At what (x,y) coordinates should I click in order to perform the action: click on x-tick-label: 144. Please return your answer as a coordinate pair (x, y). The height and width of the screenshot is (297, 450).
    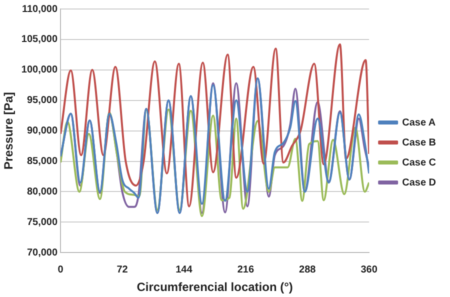
    Looking at the image, I should click on (184, 270).